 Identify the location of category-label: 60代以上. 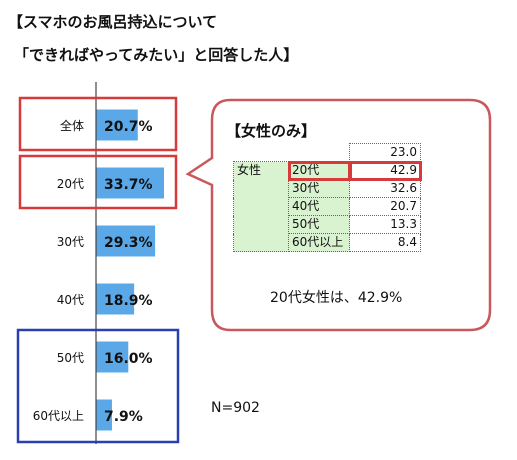
(58, 416).